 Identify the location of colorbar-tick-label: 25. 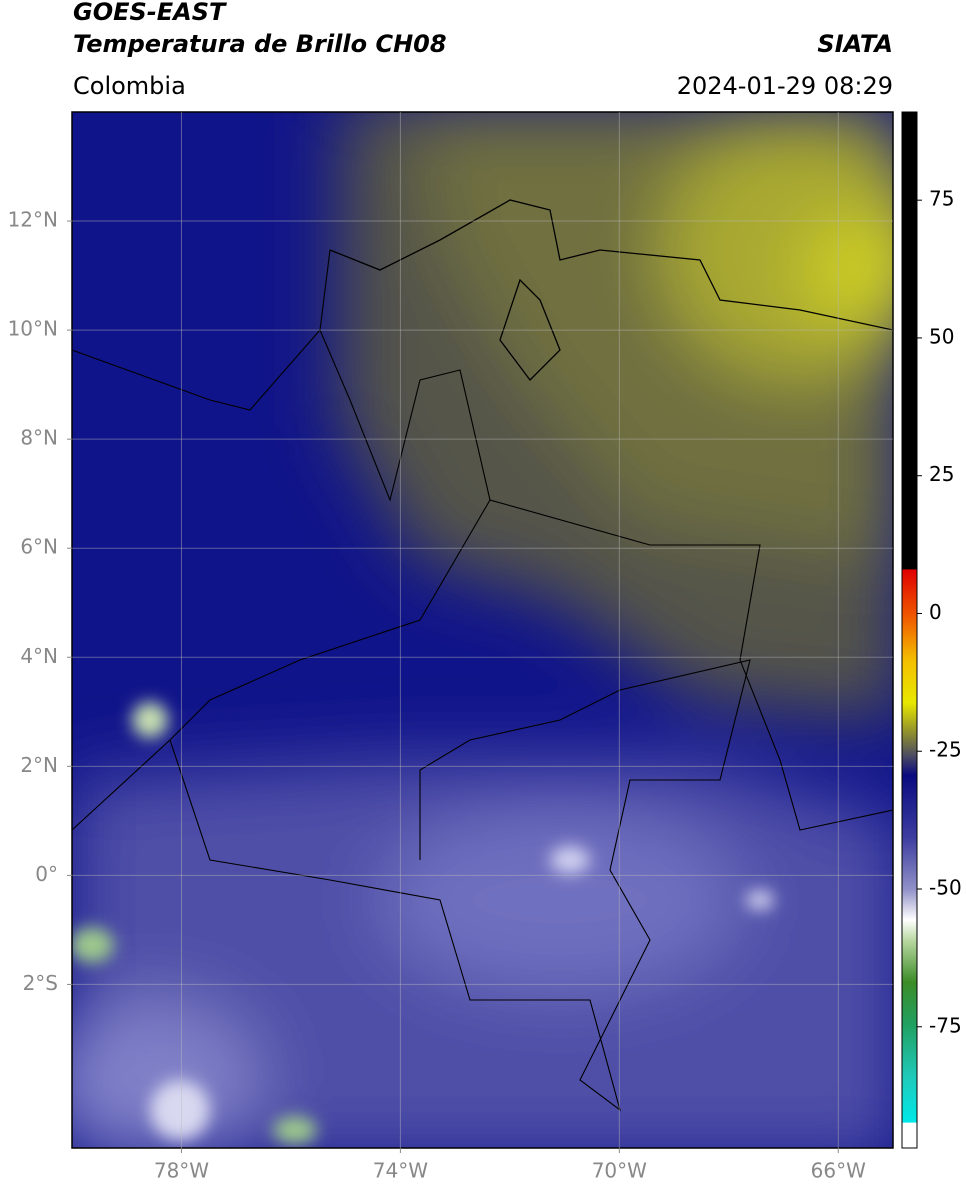
(941, 474).